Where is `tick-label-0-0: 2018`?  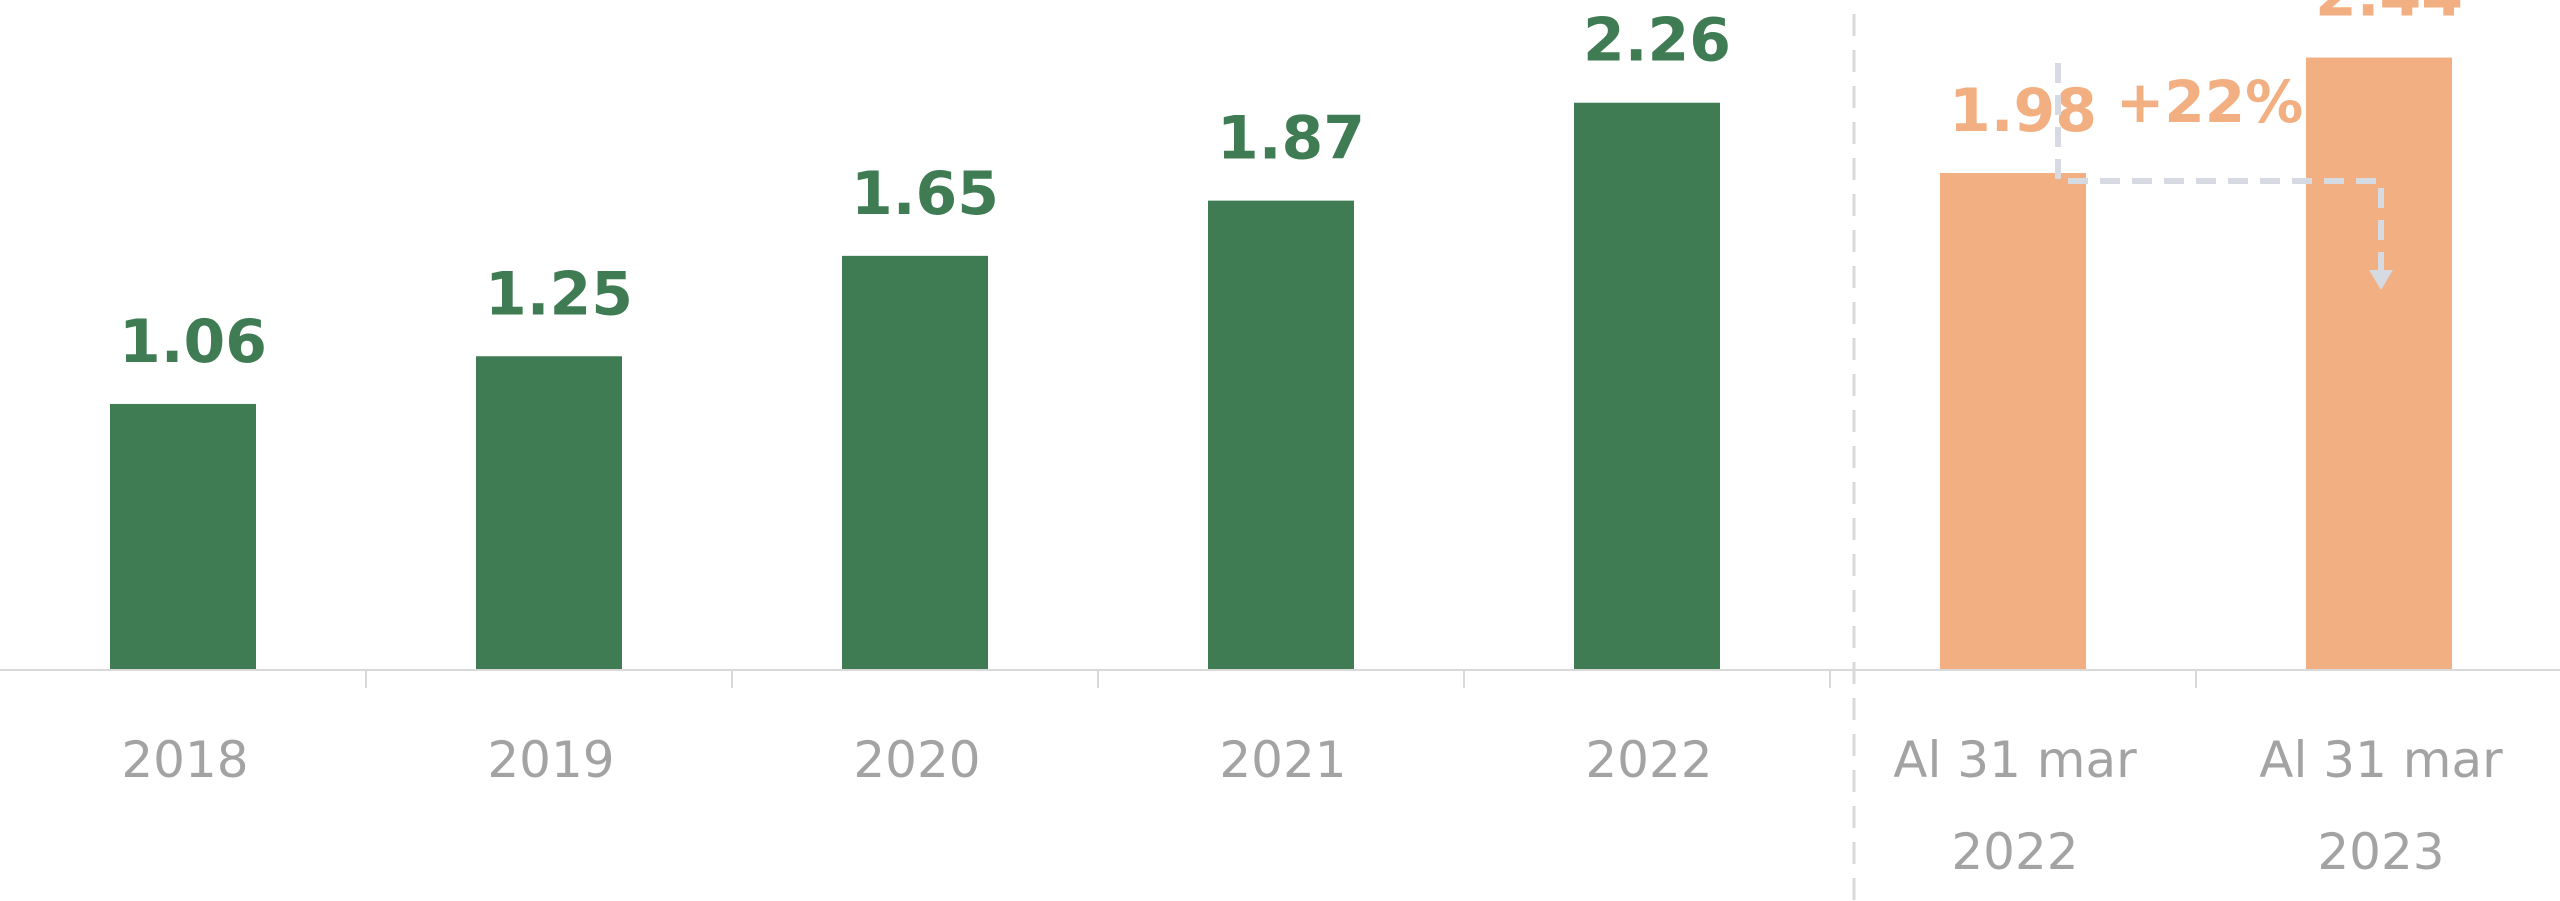
tick-label-0-0: 2018 is located at coordinates (184, 760).